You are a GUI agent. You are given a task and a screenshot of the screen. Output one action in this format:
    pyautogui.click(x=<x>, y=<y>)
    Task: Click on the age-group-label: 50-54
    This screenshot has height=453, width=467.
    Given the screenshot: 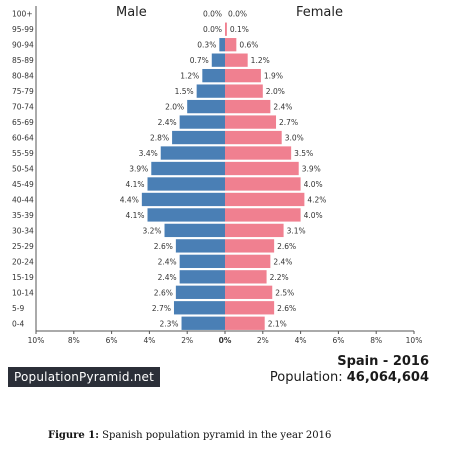 What is the action you would take?
    pyautogui.click(x=23, y=169)
    